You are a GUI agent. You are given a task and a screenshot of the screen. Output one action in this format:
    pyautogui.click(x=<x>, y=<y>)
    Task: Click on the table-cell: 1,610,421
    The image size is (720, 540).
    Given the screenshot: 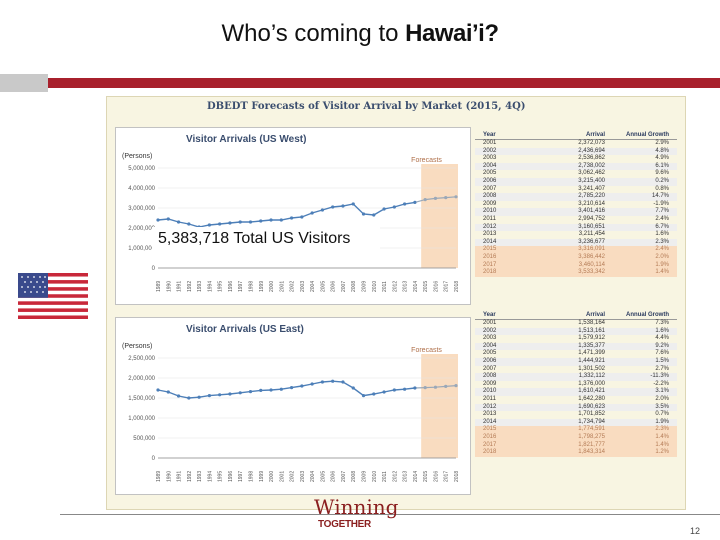 What is the action you would take?
    pyautogui.click(x=591, y=391)
    